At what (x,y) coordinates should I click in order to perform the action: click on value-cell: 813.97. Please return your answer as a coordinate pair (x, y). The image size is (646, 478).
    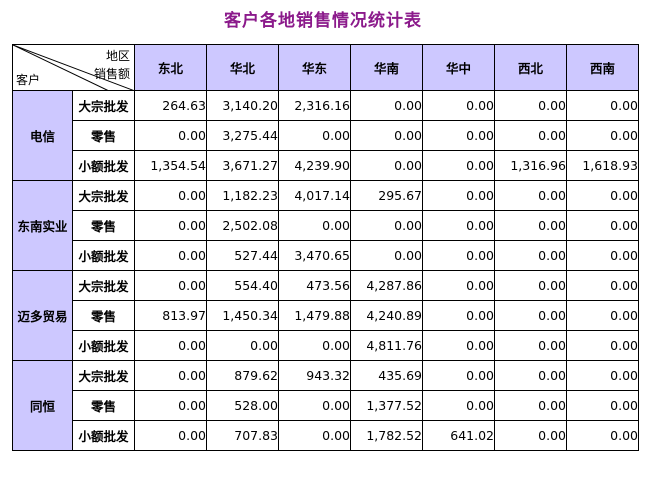
    Looking at the image, I should click on (170, 315).